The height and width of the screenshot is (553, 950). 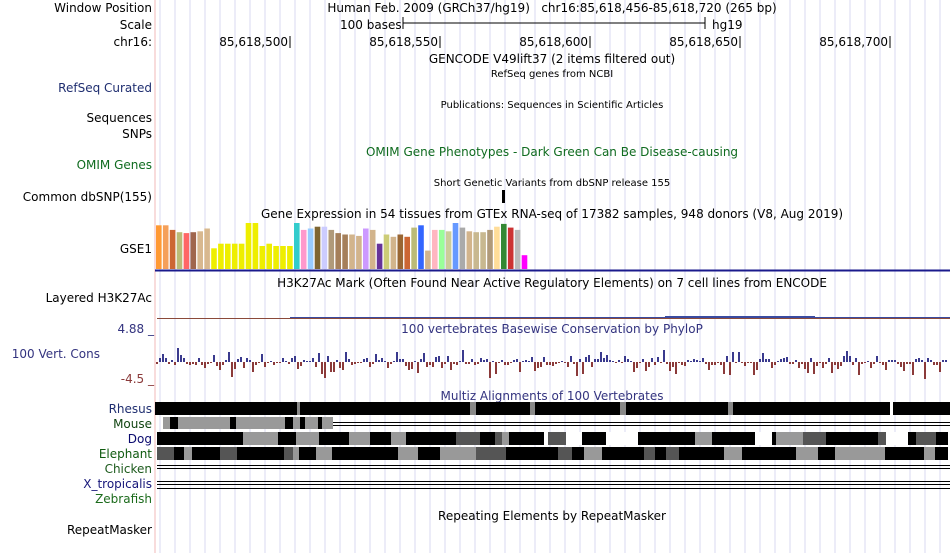 I want to click on gtex-bar-chart, so click(x=342, y=246).